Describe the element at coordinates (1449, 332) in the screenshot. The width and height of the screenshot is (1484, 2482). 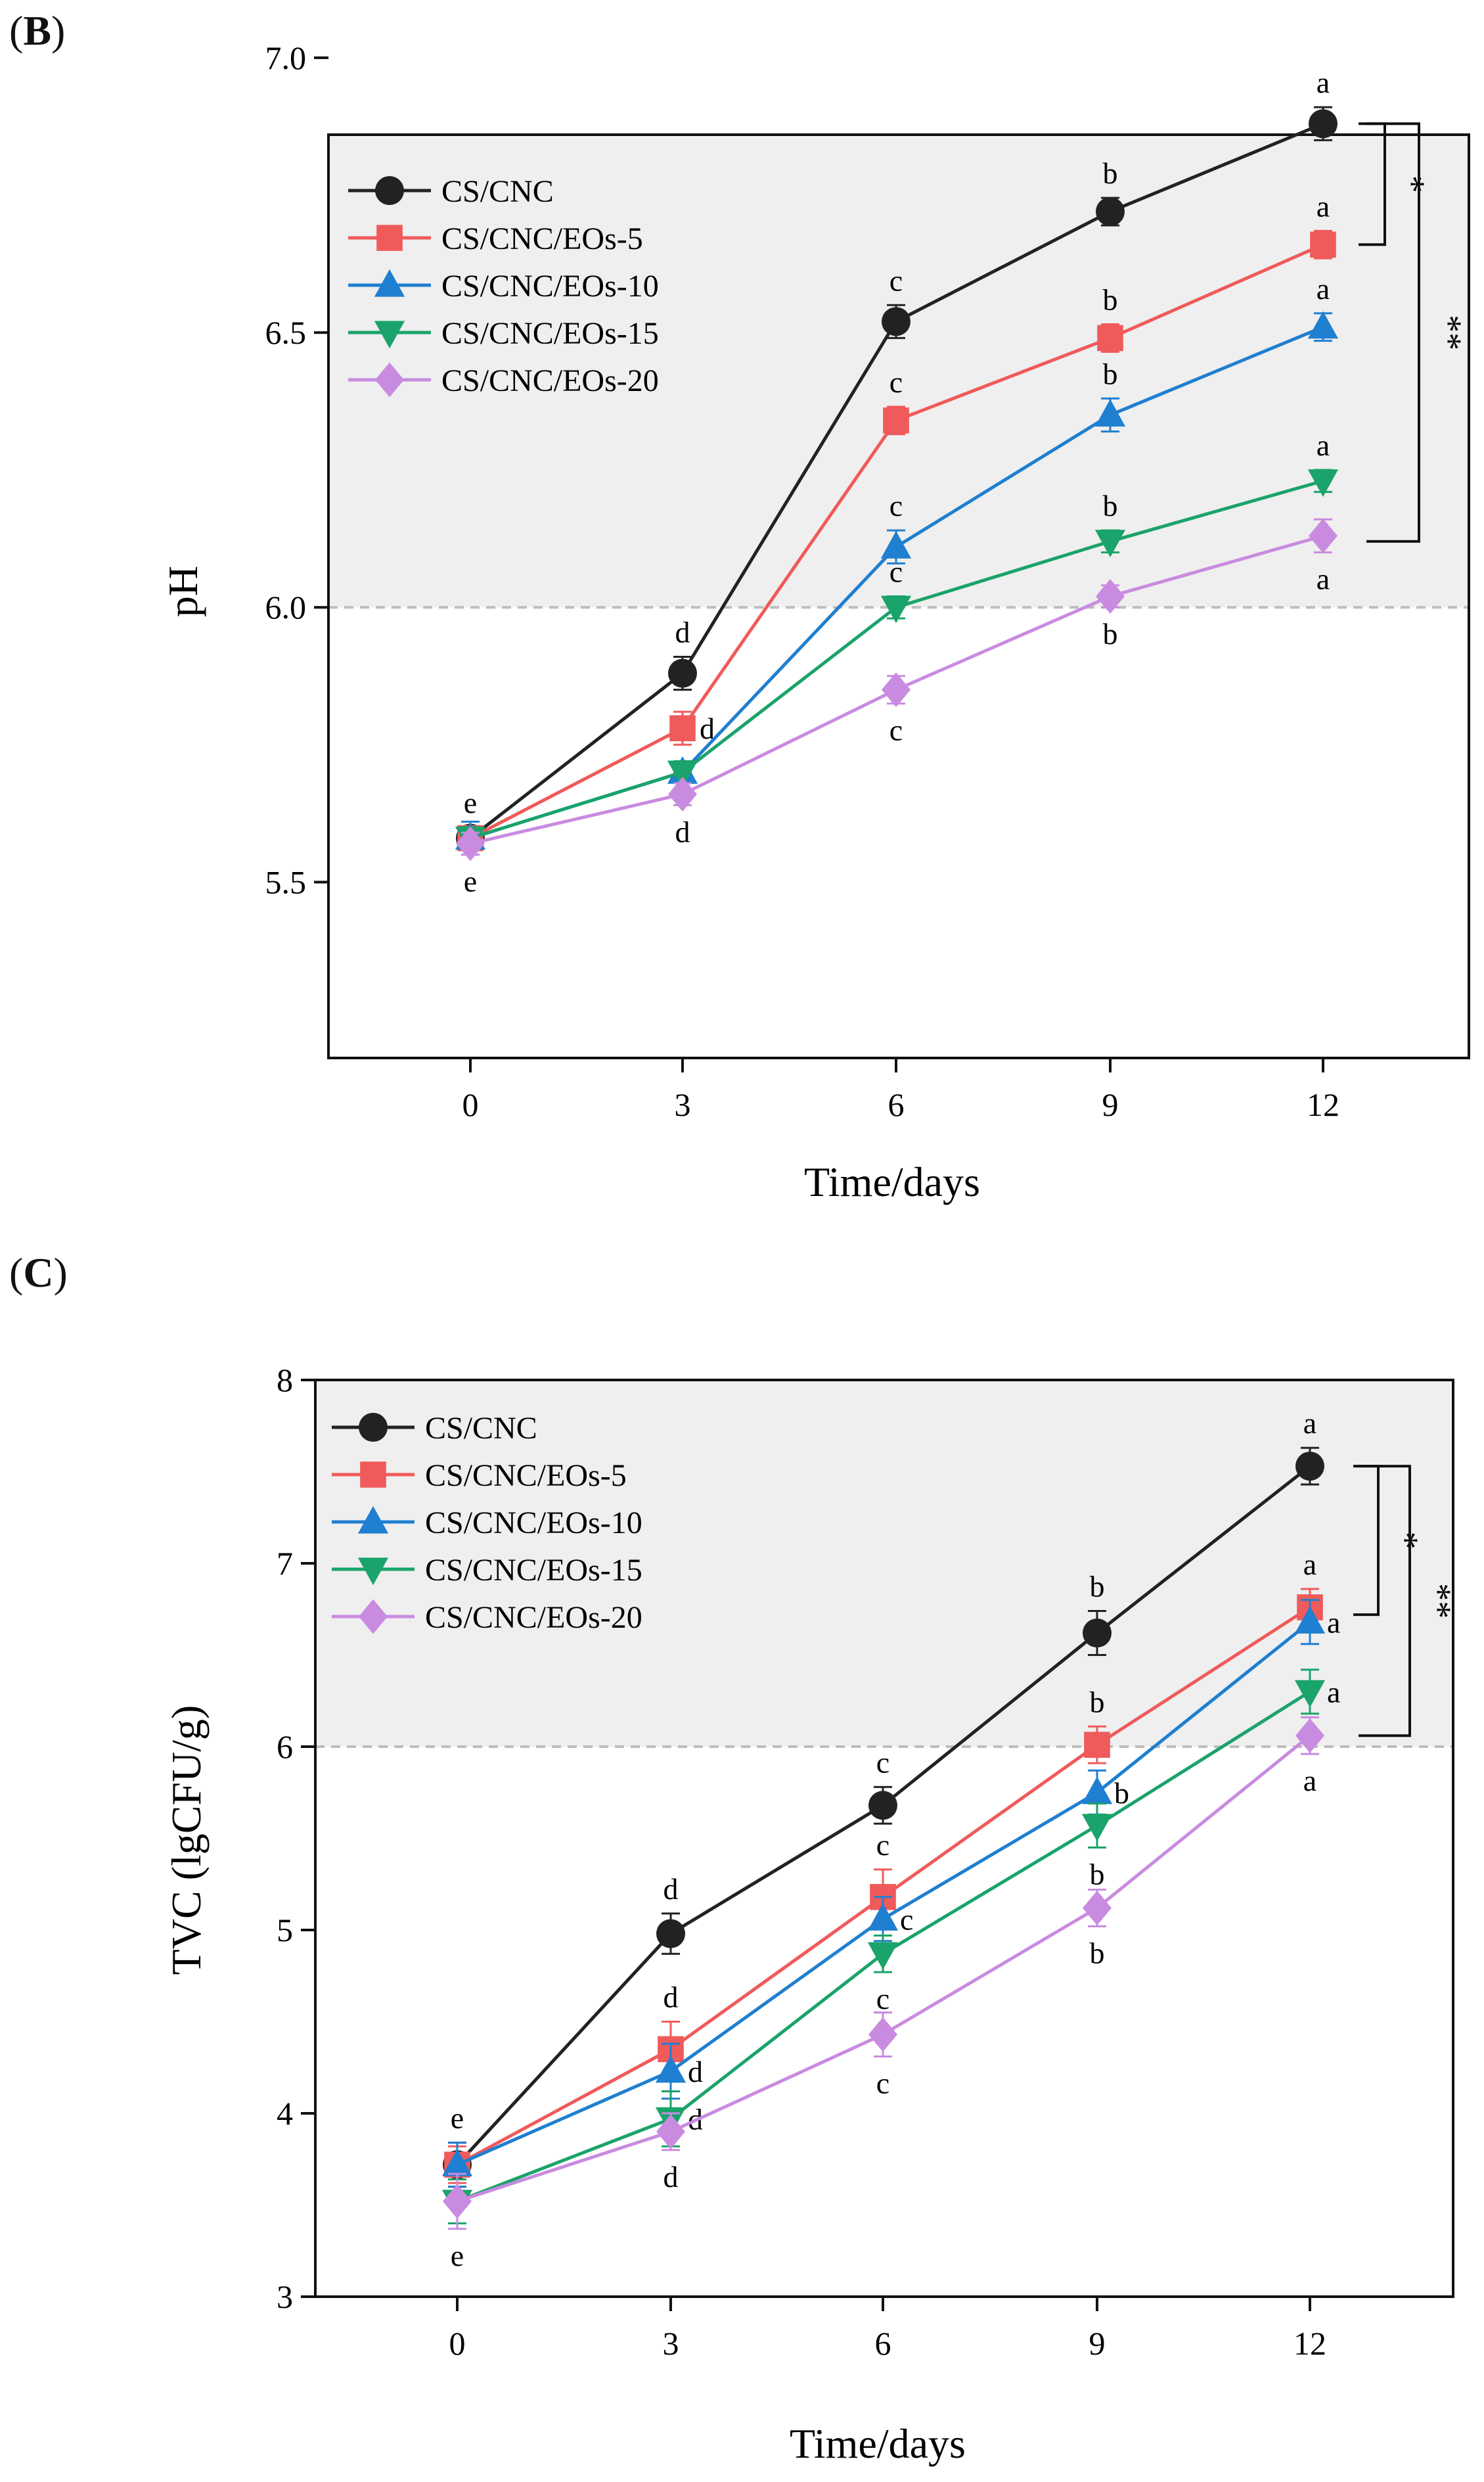
I see `ph-bracket-label: **` at that location.